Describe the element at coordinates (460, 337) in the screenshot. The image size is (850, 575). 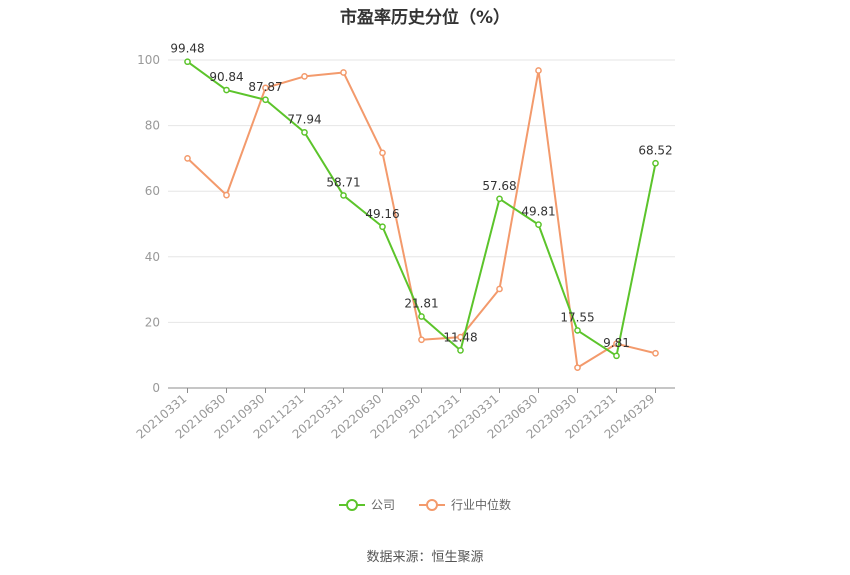
I see `data-label-company: 11.48` at that location.